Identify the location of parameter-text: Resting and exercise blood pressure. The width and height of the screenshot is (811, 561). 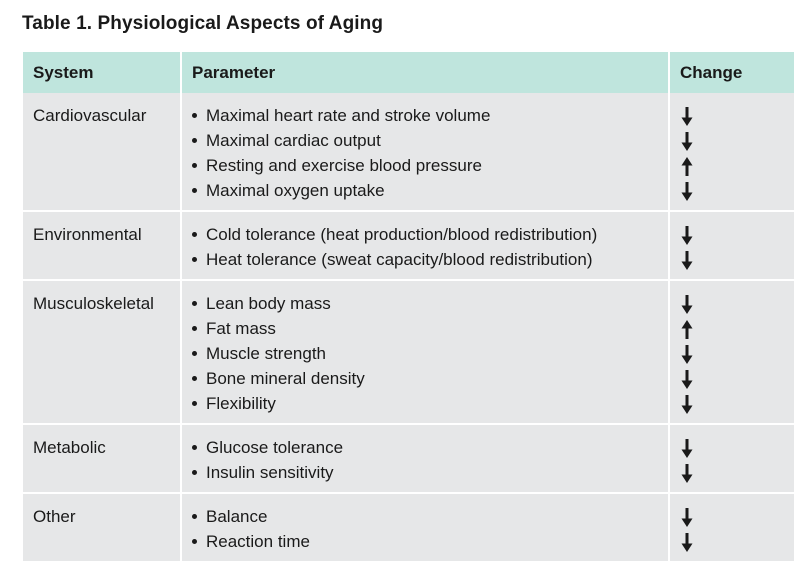
(344, 165).